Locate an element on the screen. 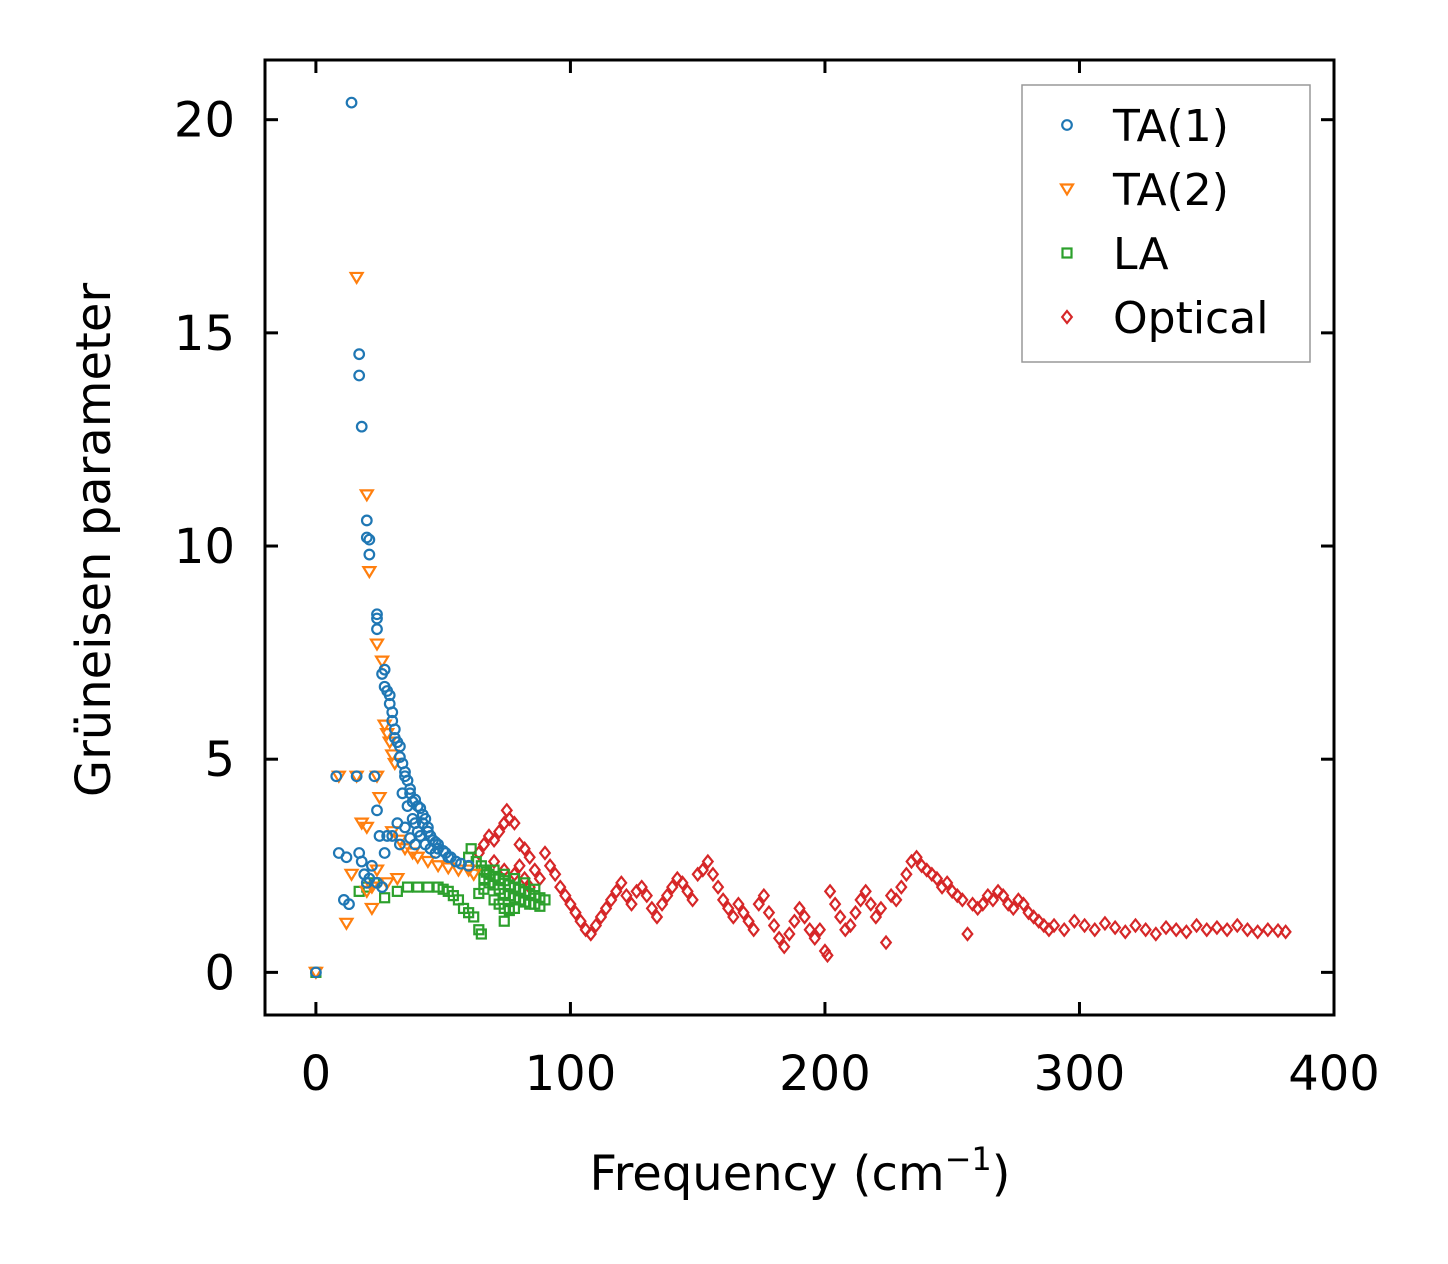  legend-label-ta-2: TA(2) is located at coordinates (1170, 190).